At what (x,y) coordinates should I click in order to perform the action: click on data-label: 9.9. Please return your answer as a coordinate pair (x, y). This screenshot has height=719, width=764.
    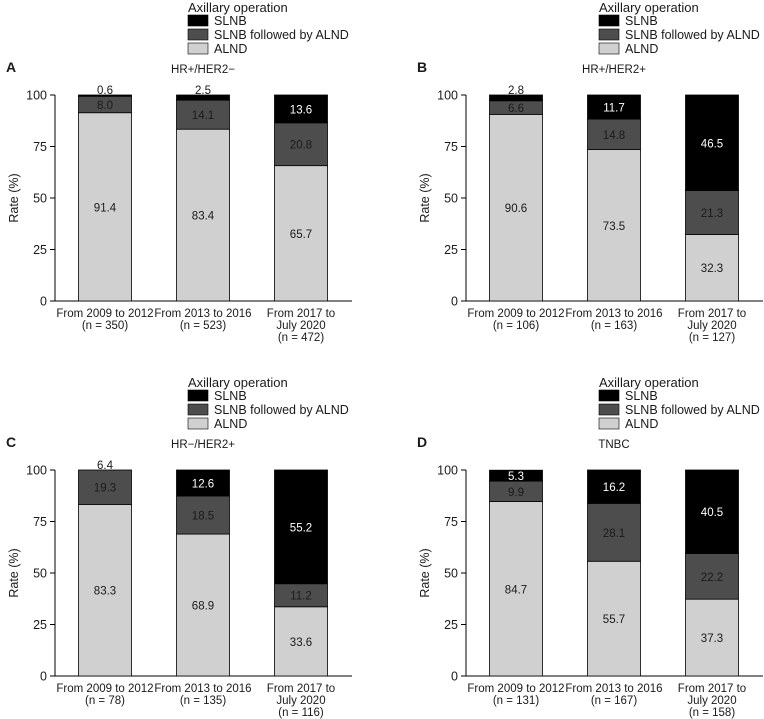
    Looking at the image, I should click on (516, 493).